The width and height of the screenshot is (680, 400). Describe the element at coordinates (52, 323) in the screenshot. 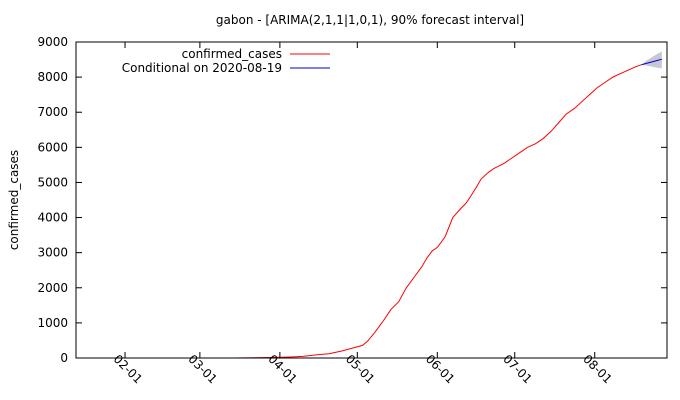

I see `y-tick-label: 1000` at that location.